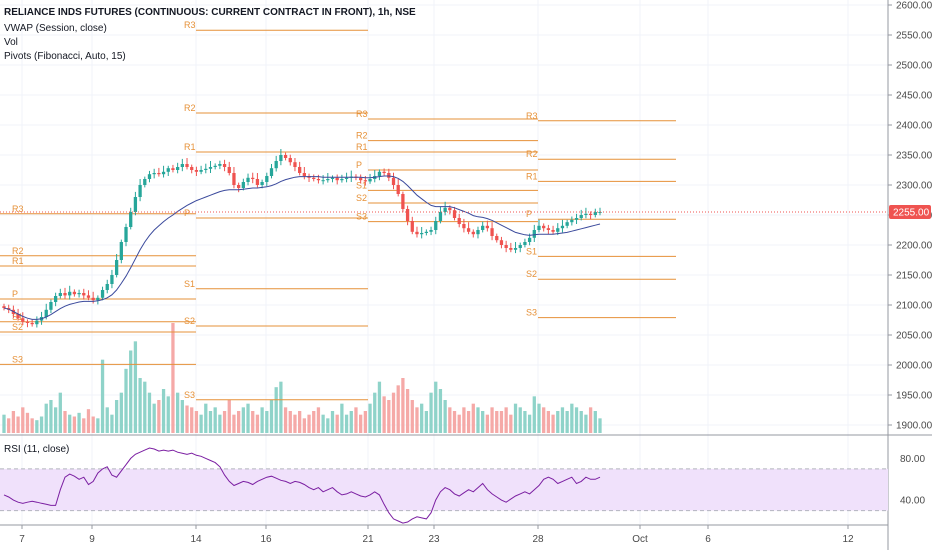 This screenshot has height=550, width=932. Describe the element at coordinates (55, 28) in the screenshot. I see `indicator-vwap-label: VWAP (Session, close)` at that location.